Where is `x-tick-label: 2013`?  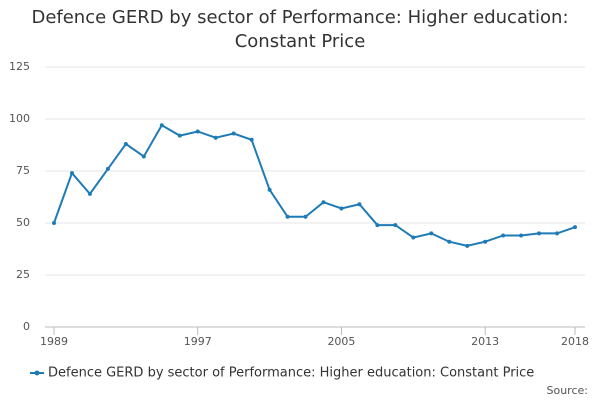
x-tick-label: 2013 is located at coordinates (485, 341).